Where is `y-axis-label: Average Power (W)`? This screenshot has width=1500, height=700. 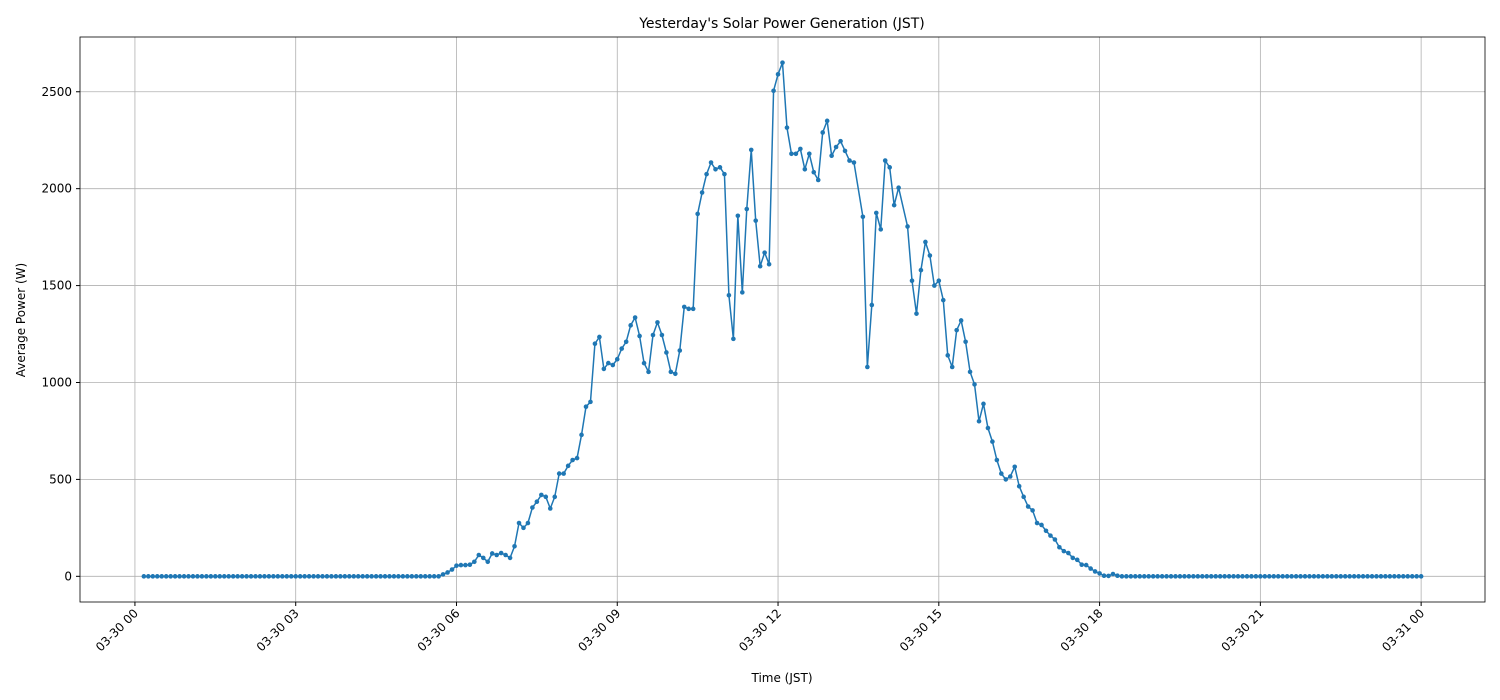 y-axis-label: Average Power (W) is located at coordinates (21, 320).